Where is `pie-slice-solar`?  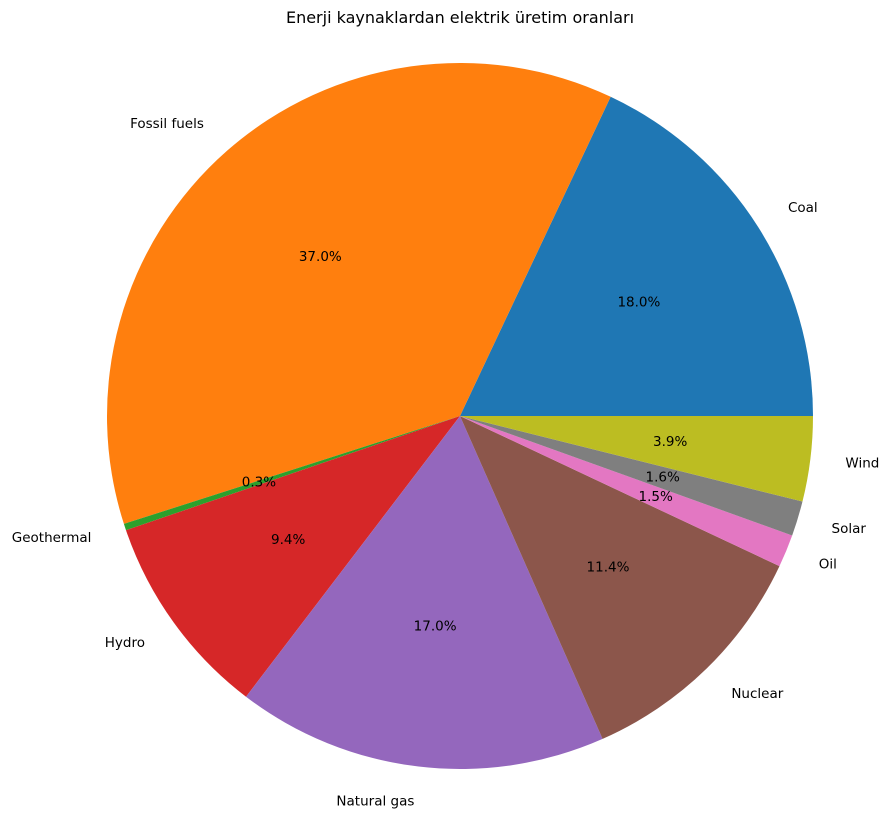 pie-slice-solar is located at coordinates (631, 476).